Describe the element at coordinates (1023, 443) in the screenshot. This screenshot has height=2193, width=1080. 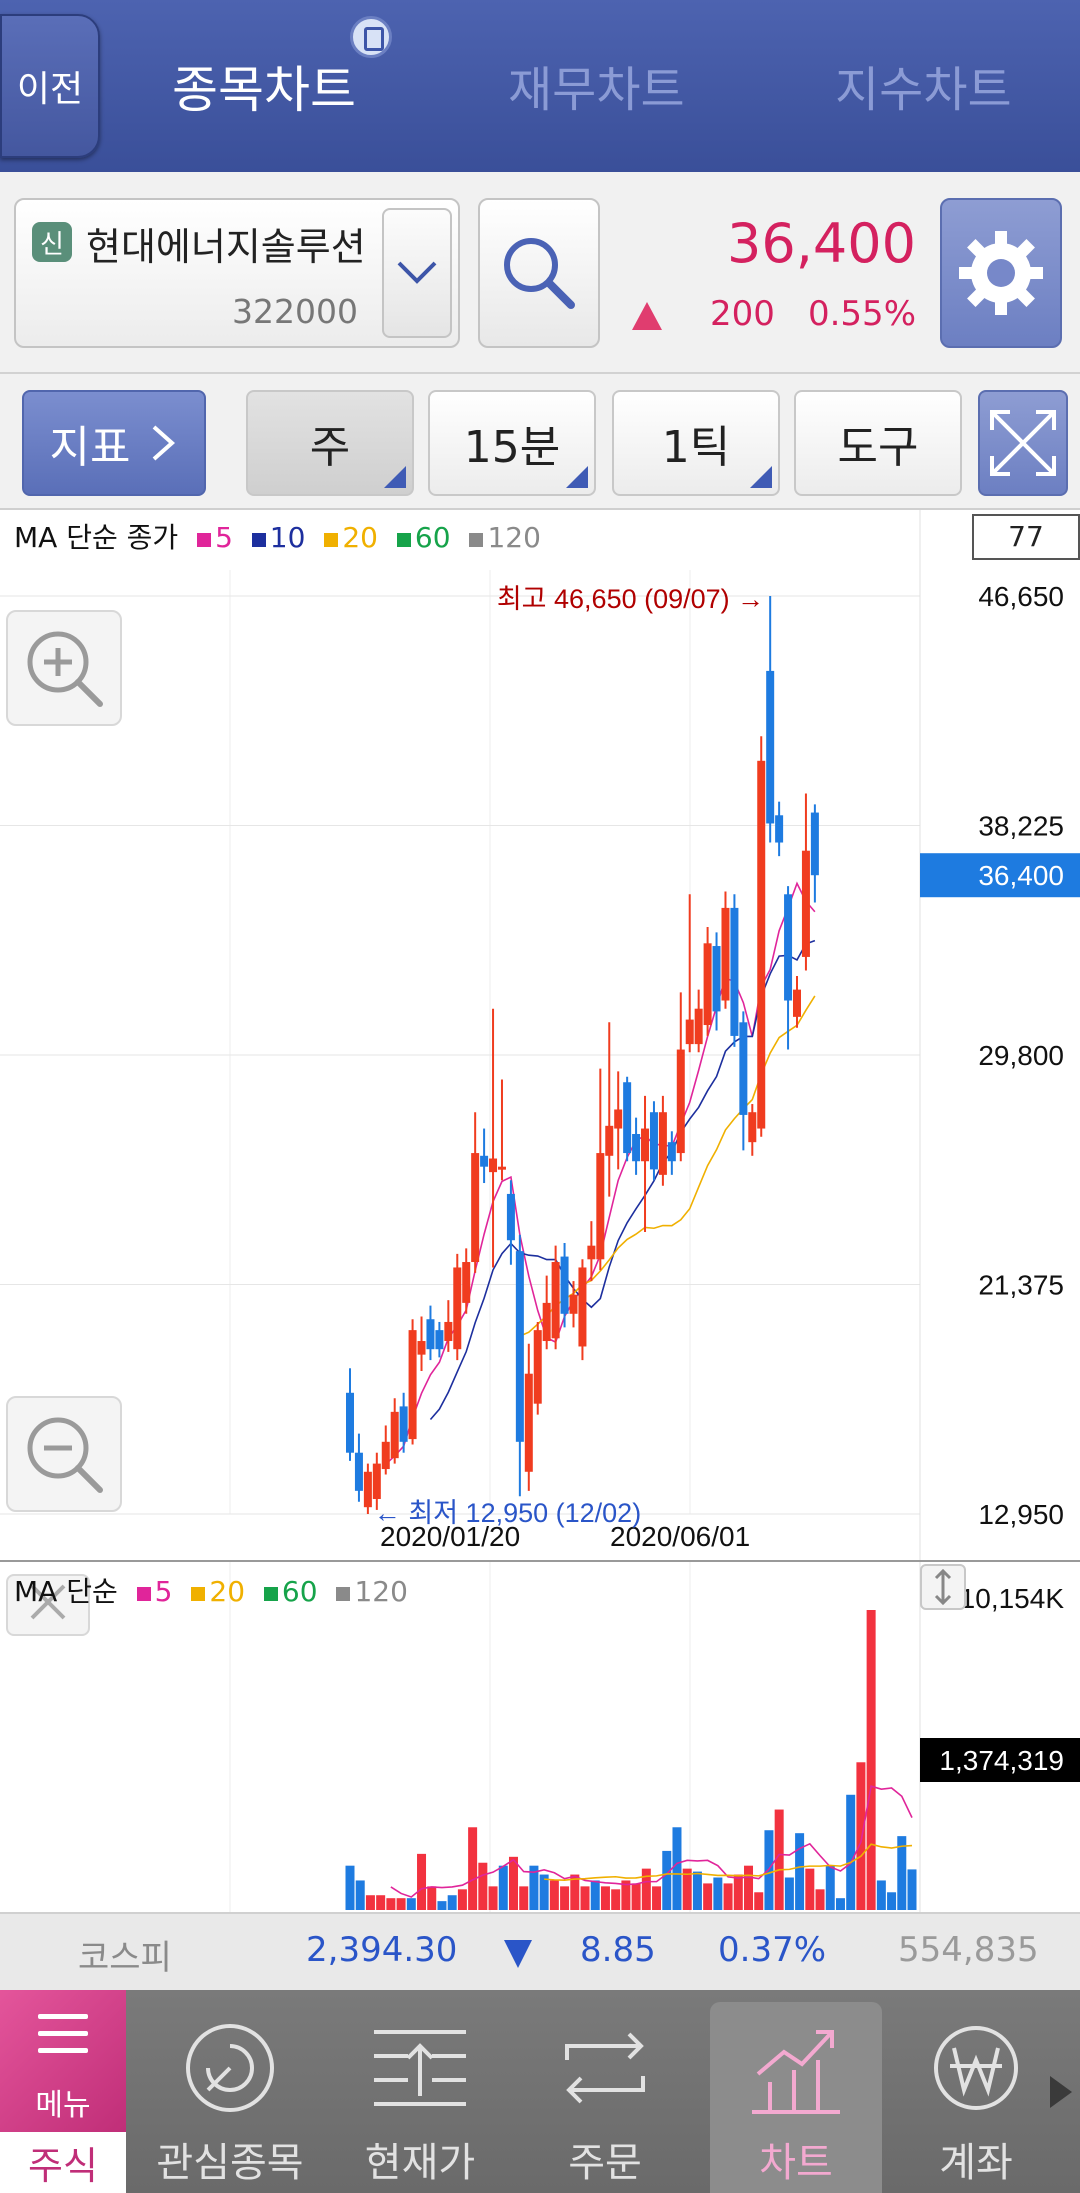
I see `expand-button` at that location.